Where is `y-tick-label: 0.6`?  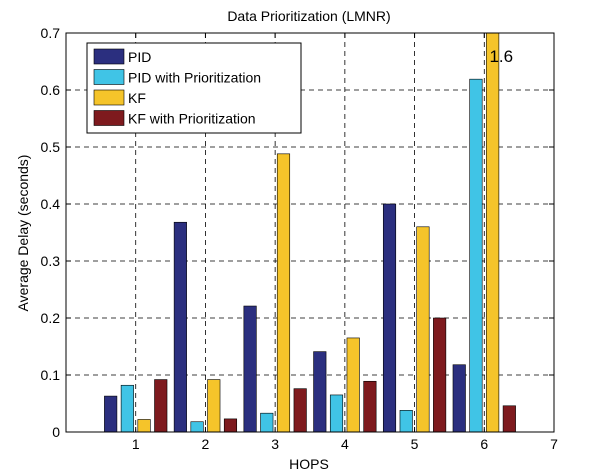 y-tick-label: 0.6 is located at coordinates (51, 90).